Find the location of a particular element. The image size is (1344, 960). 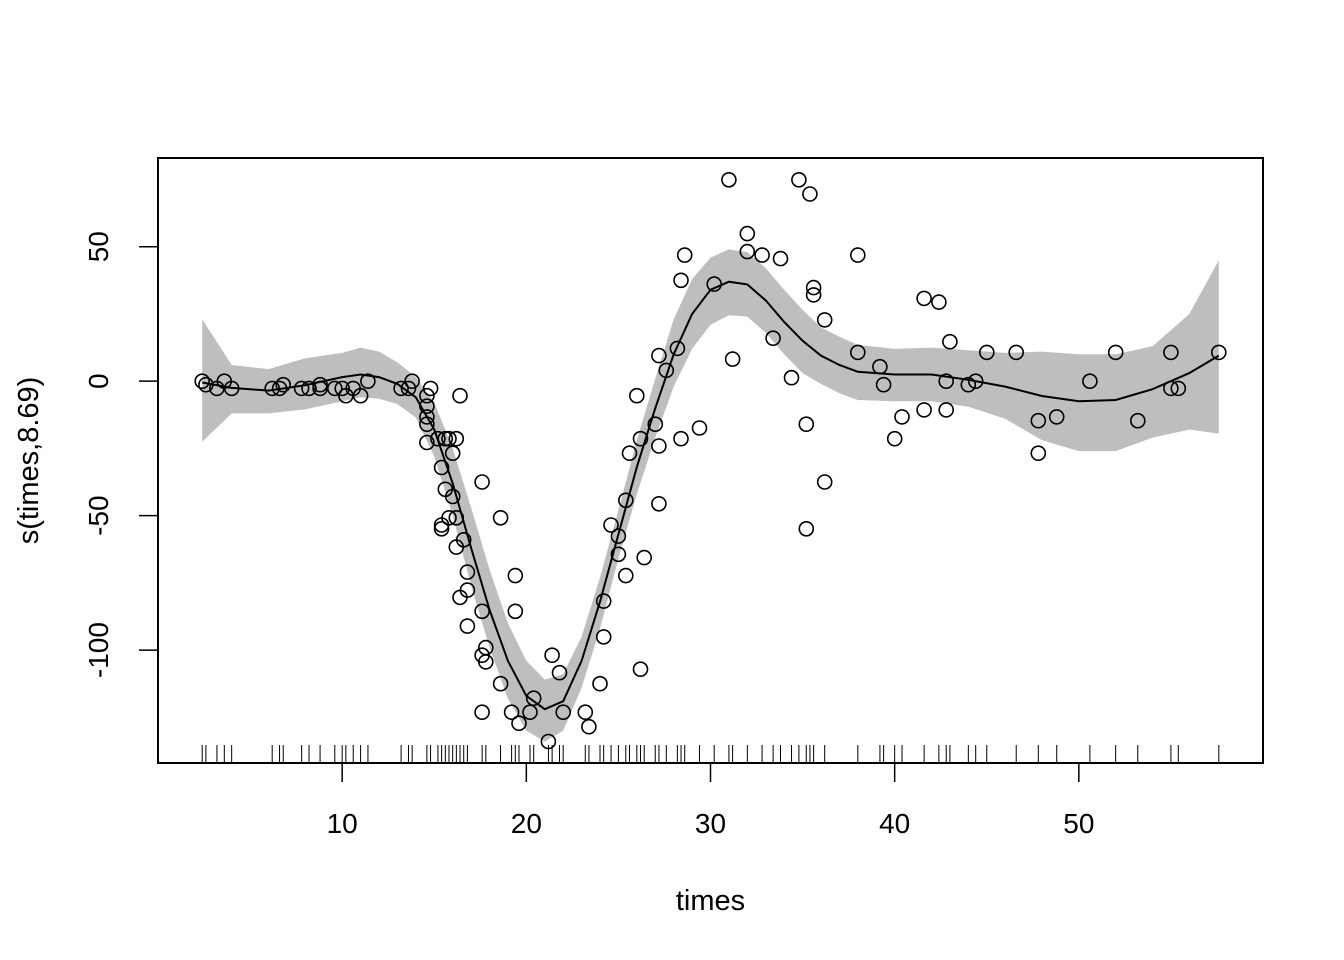

y-axis-title: s(times,8.69) is located at coordinates (29, 461).